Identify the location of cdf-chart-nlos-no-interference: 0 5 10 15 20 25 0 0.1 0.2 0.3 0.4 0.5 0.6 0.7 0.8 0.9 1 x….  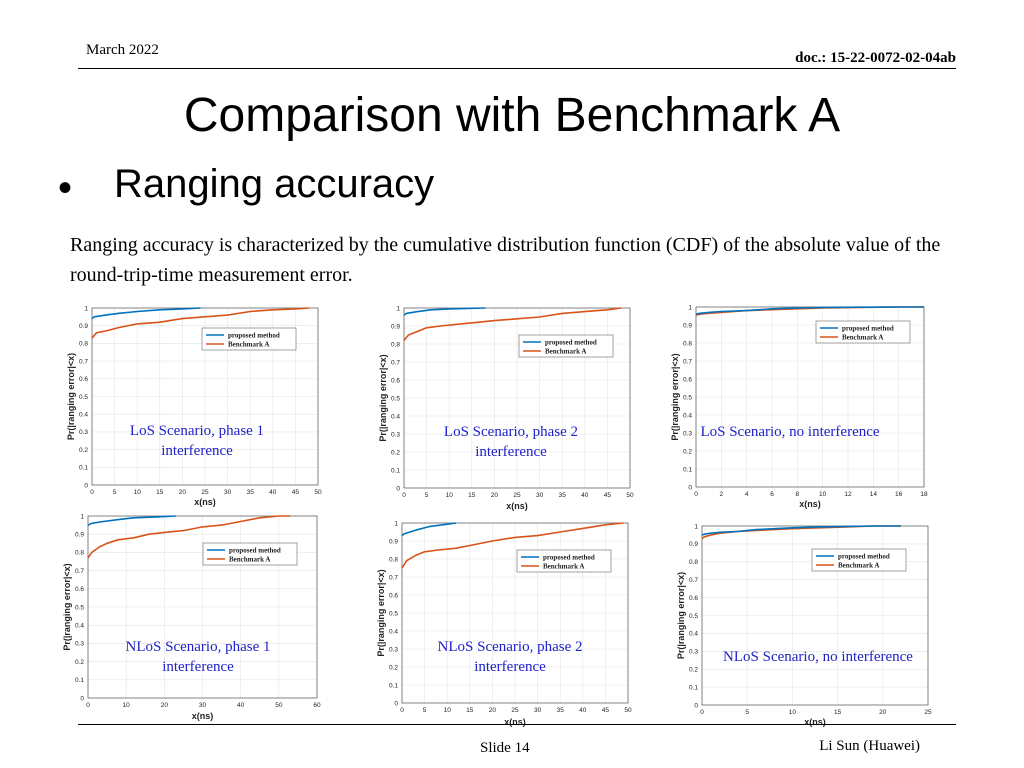
(807, 624).